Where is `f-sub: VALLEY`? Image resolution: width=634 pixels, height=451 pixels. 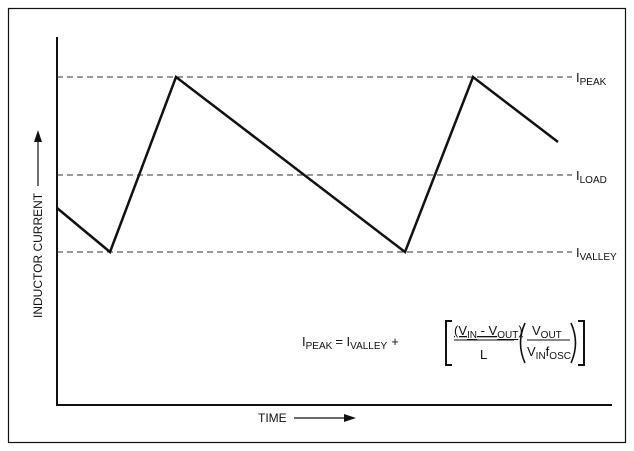
f-sub: VALLEY is located at coordinates (368, 346).